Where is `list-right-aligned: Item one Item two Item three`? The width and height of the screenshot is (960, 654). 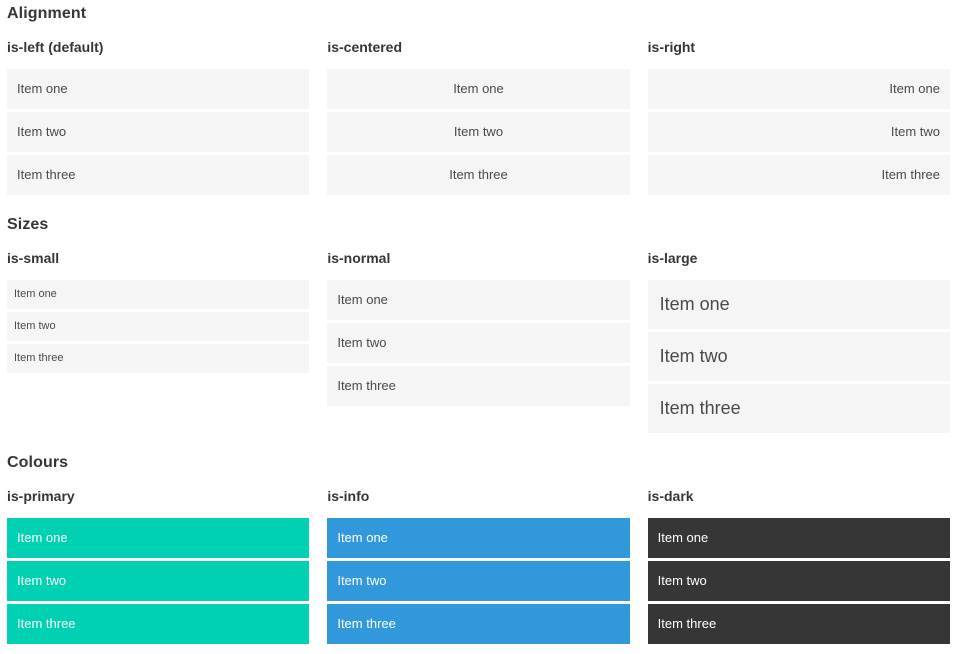
list-right-aligned: Item one Item two Item three is located at coordinates (798, 132).